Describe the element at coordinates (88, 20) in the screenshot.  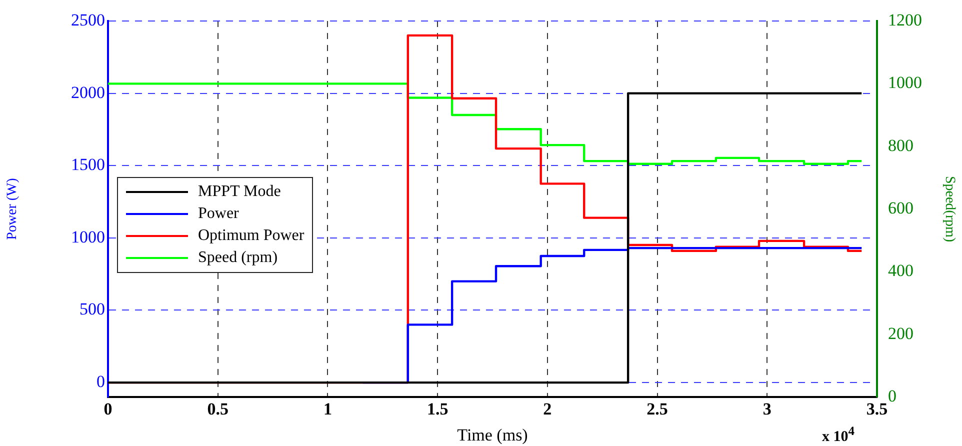
I see `y-tick-label: 2500` at that location.